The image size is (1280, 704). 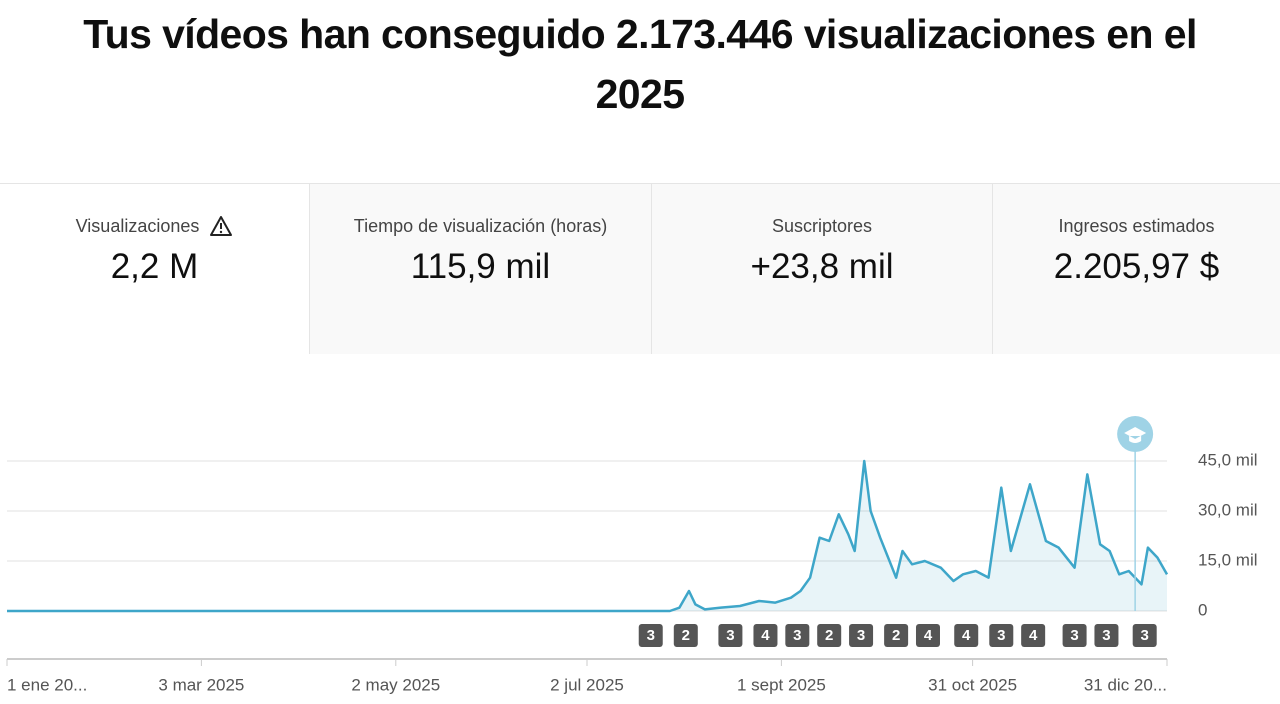 I want to click on metric-value: 2.205,97 $, so click(x=1136, y=266).